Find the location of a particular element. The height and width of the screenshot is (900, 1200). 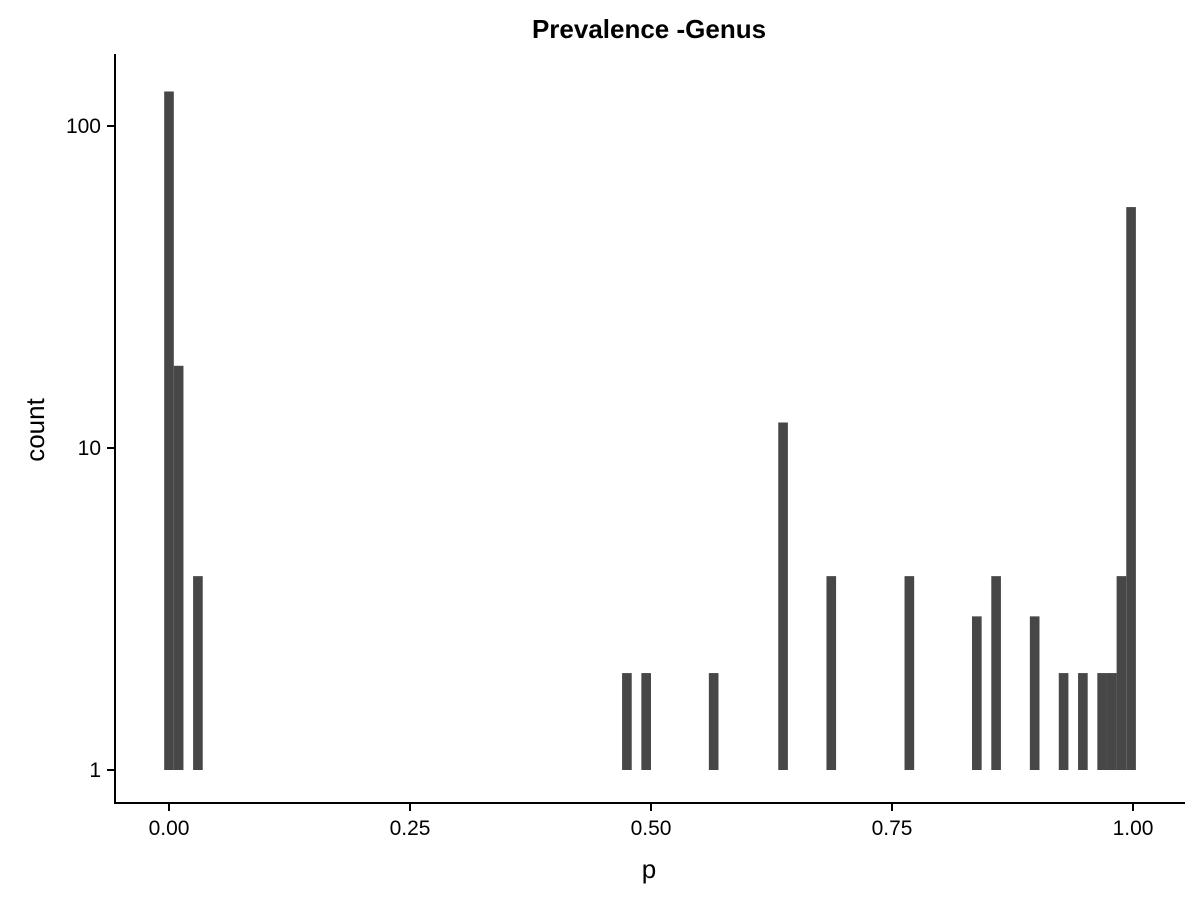

y-tick-label: 1 is located at coordinates (95, 770).